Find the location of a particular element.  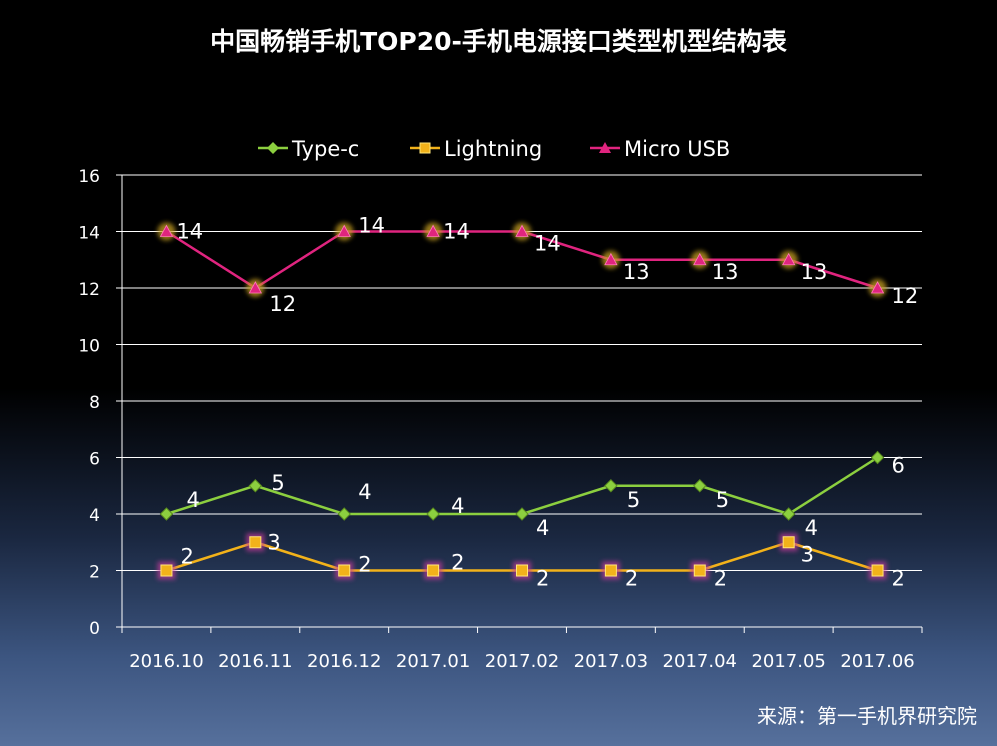

point-micro-usb-2016.12 is located at coordinates (344, 231).